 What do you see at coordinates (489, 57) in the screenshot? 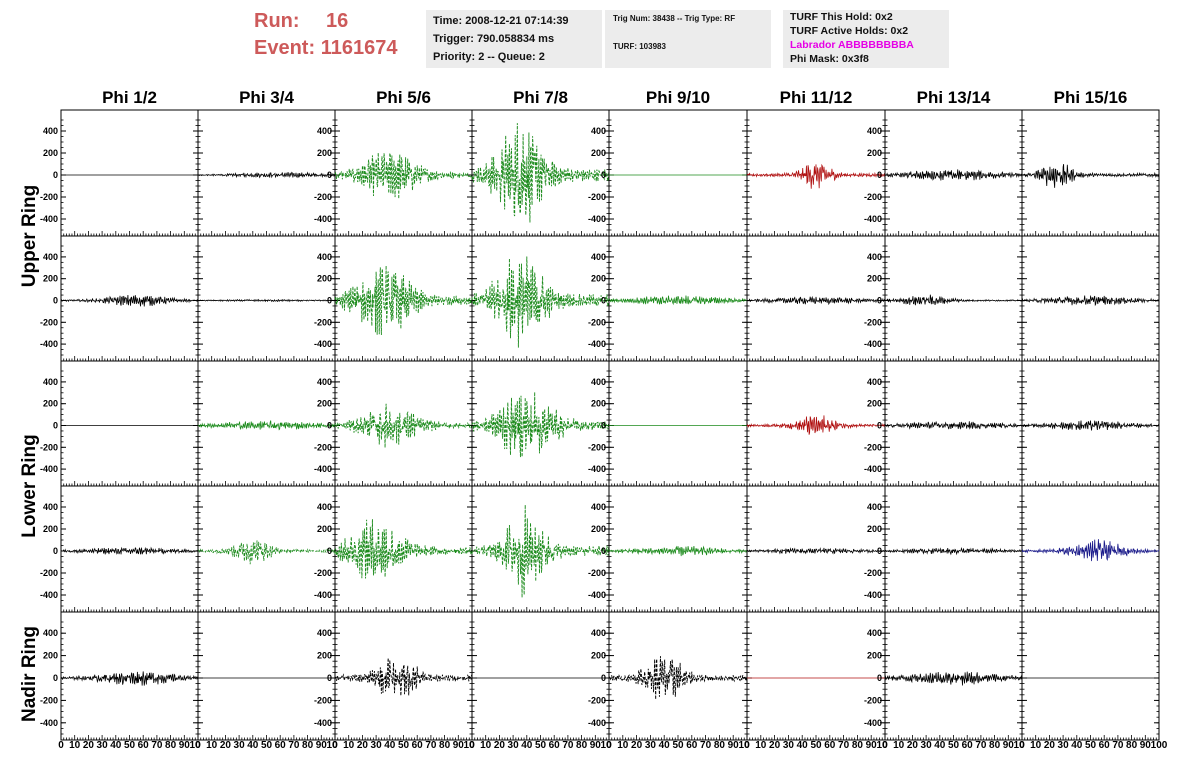
I see `priority-text: Priority: 2 -- Queue: 2` at bounding box center [489, 57].